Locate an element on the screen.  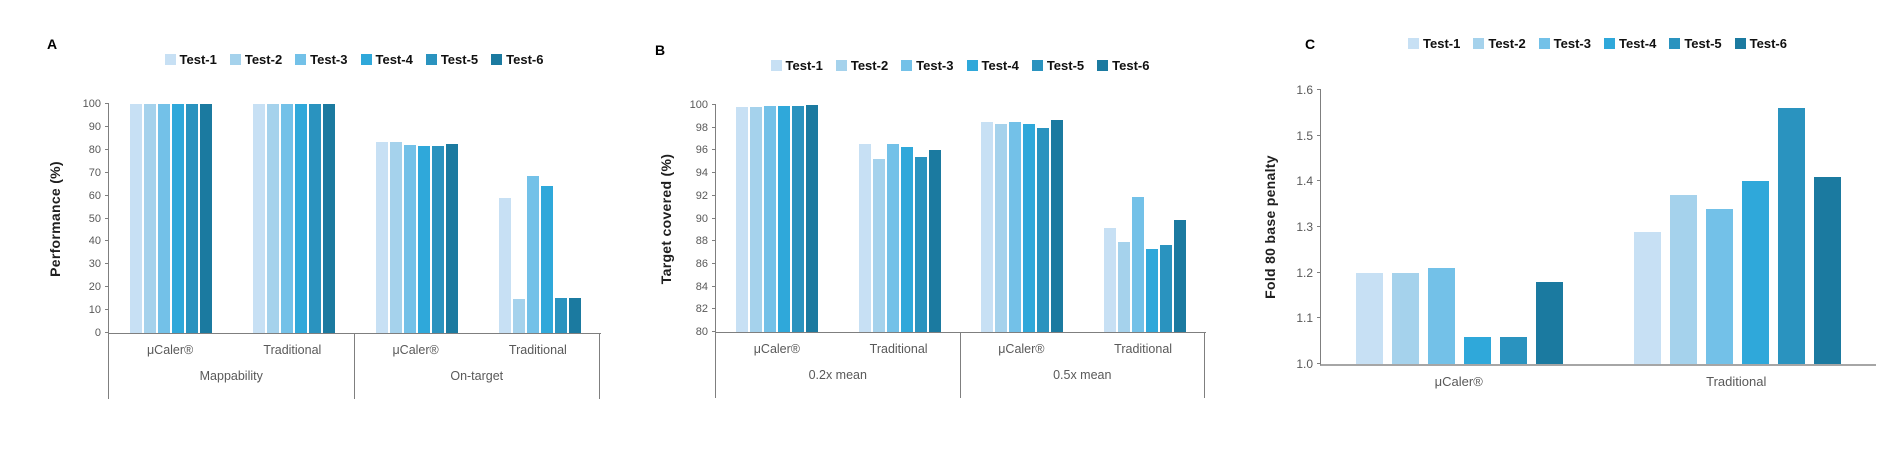
y-tick-label: 1.5 is located at coordinates (1304, 135).